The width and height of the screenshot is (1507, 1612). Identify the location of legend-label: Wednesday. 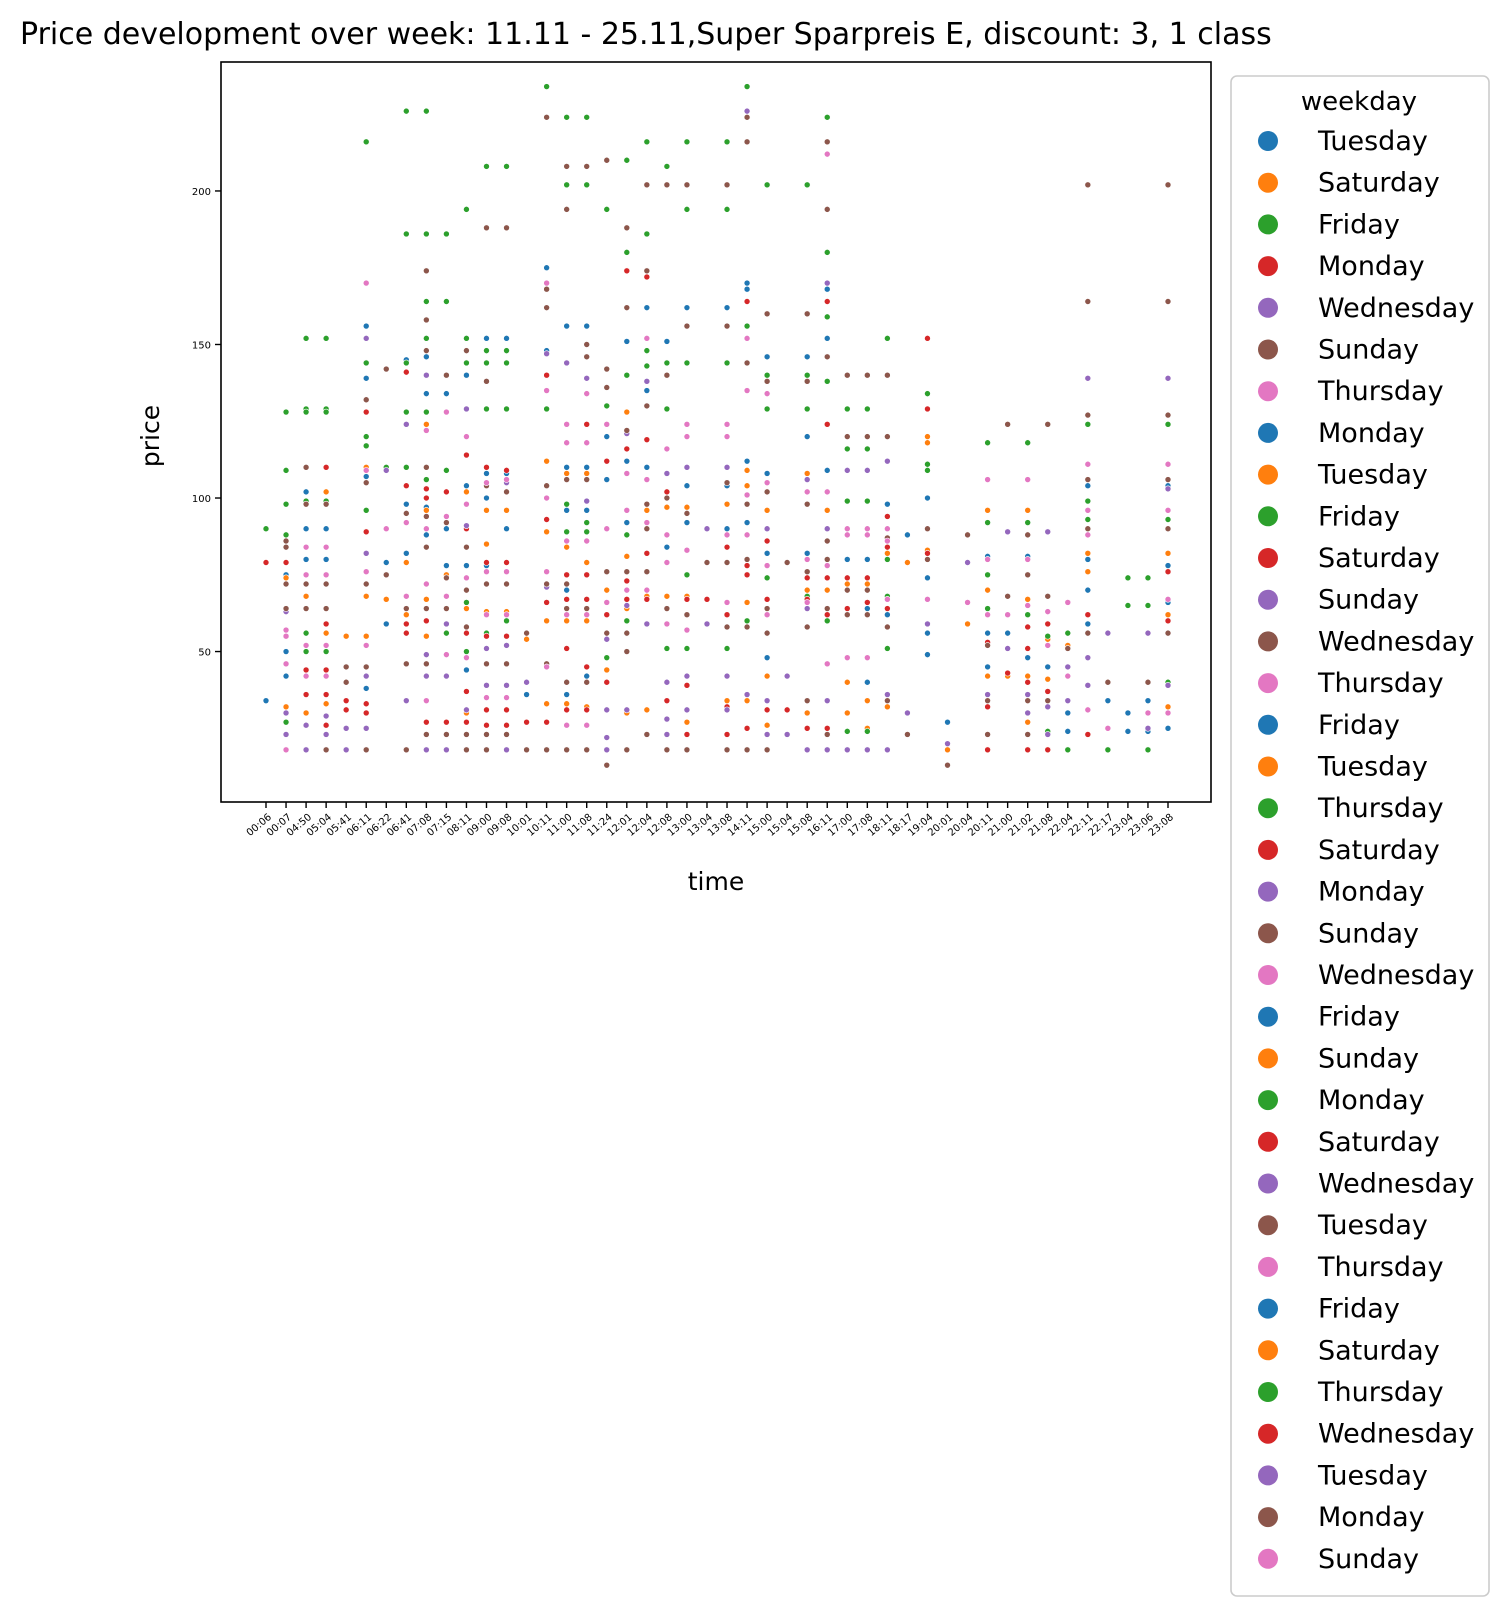
(1396, 1434).